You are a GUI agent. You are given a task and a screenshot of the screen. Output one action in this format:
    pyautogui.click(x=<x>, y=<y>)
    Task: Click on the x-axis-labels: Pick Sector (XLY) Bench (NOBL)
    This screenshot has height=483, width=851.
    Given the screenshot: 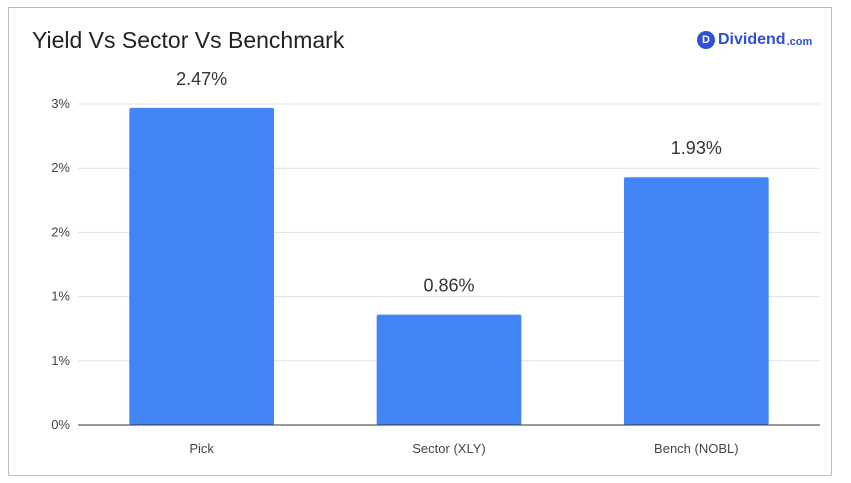 What is the action you would take?
    pyautogui.click(x=463, y=448)
    